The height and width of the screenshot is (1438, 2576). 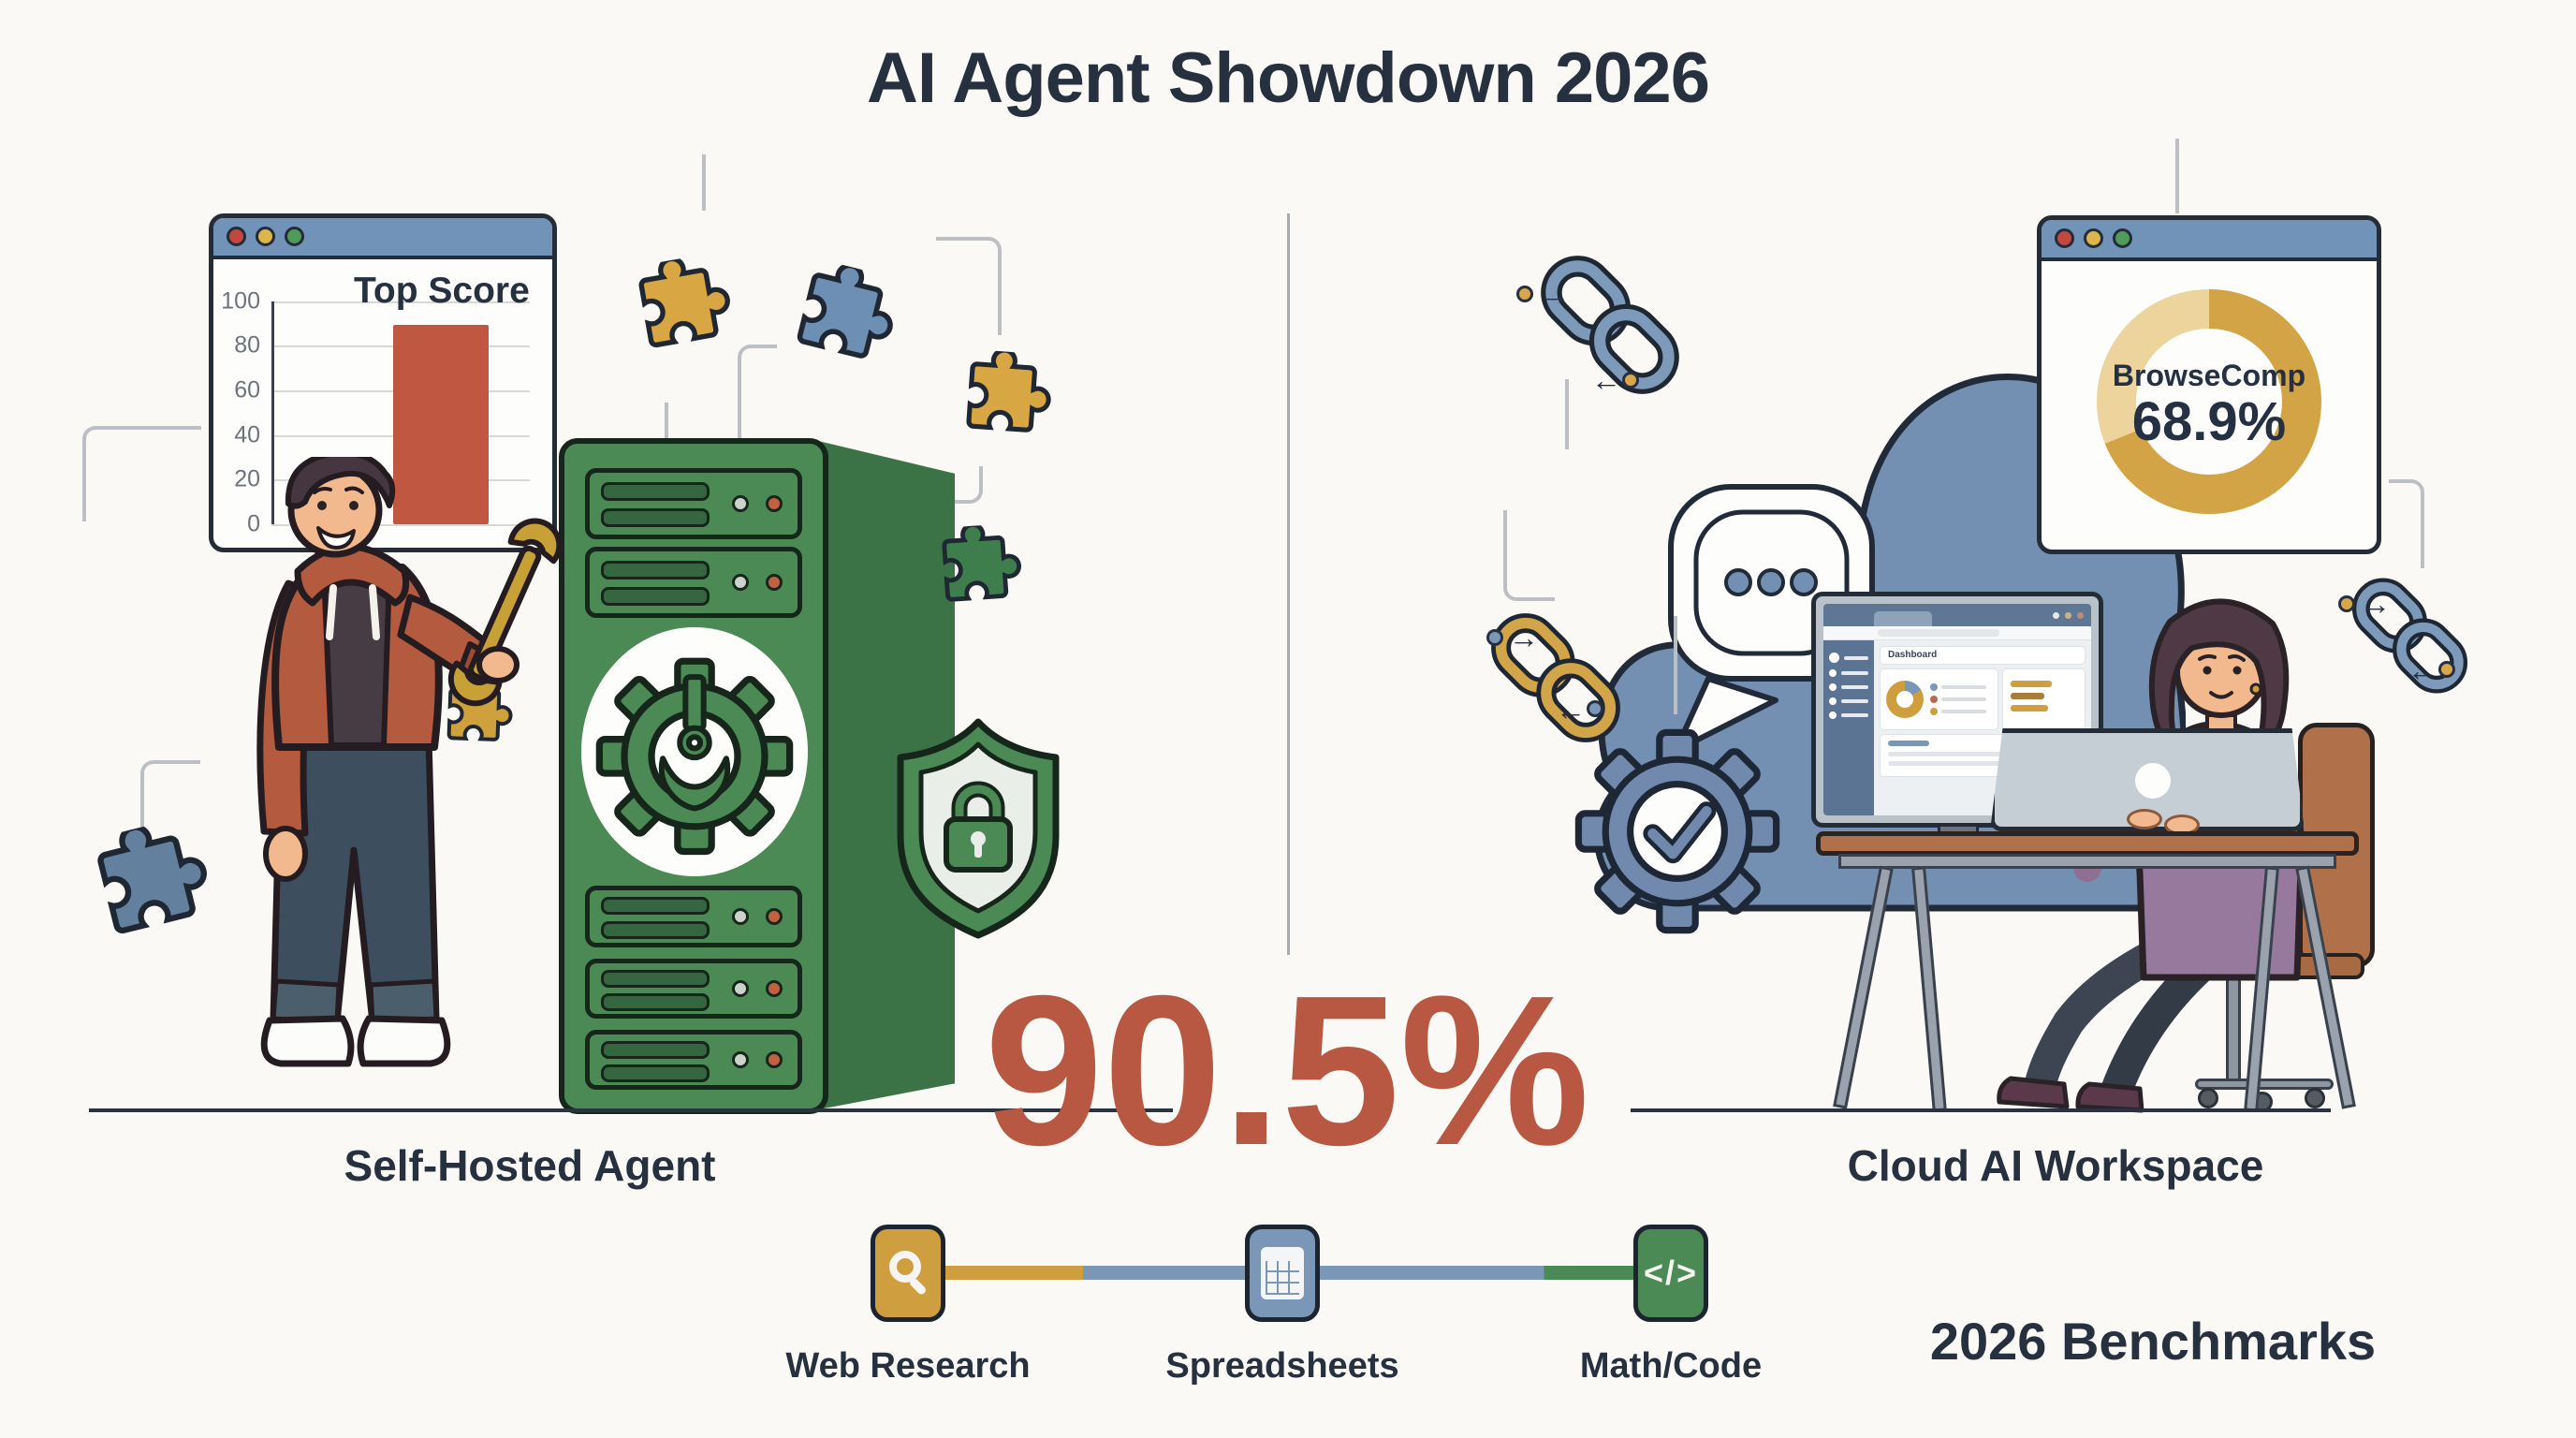 What do you see at coordinates (2153, 781) in the screenshot?
I see `laptop-logo-icon` at bounding box center [2153, 781].